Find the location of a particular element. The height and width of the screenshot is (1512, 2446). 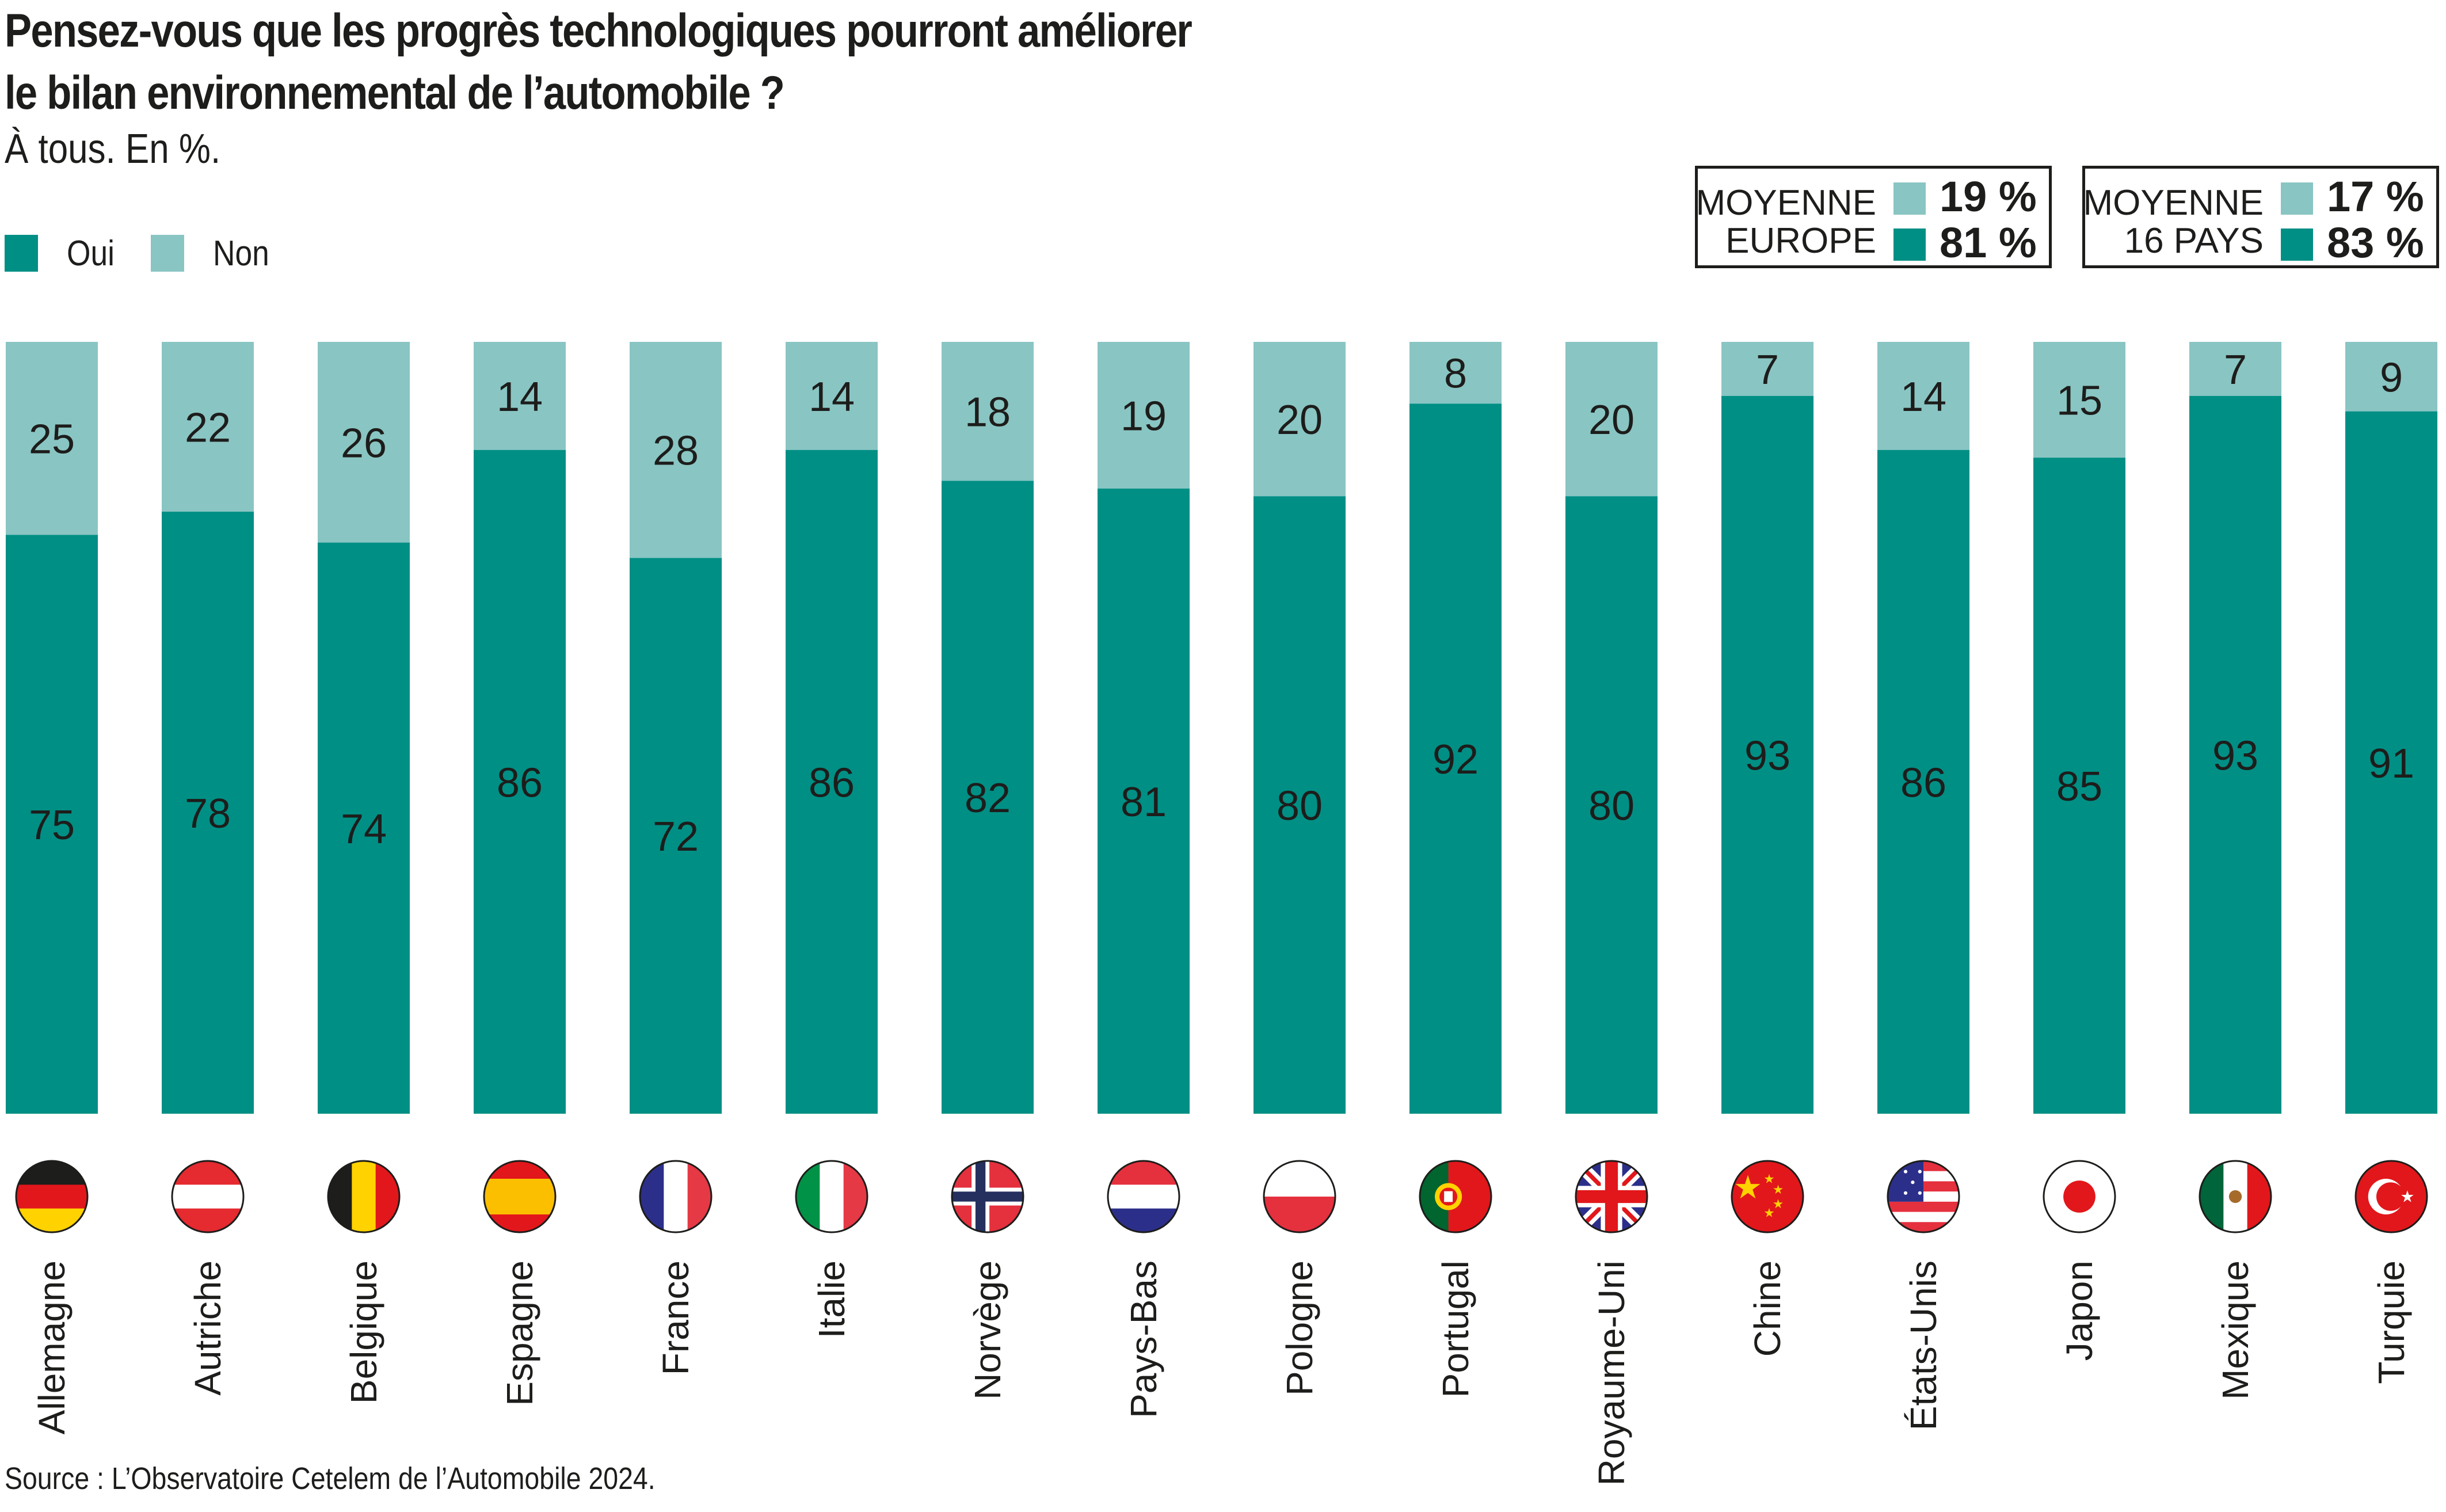

data-label-non: 18 is located at coordinates (988, 413).